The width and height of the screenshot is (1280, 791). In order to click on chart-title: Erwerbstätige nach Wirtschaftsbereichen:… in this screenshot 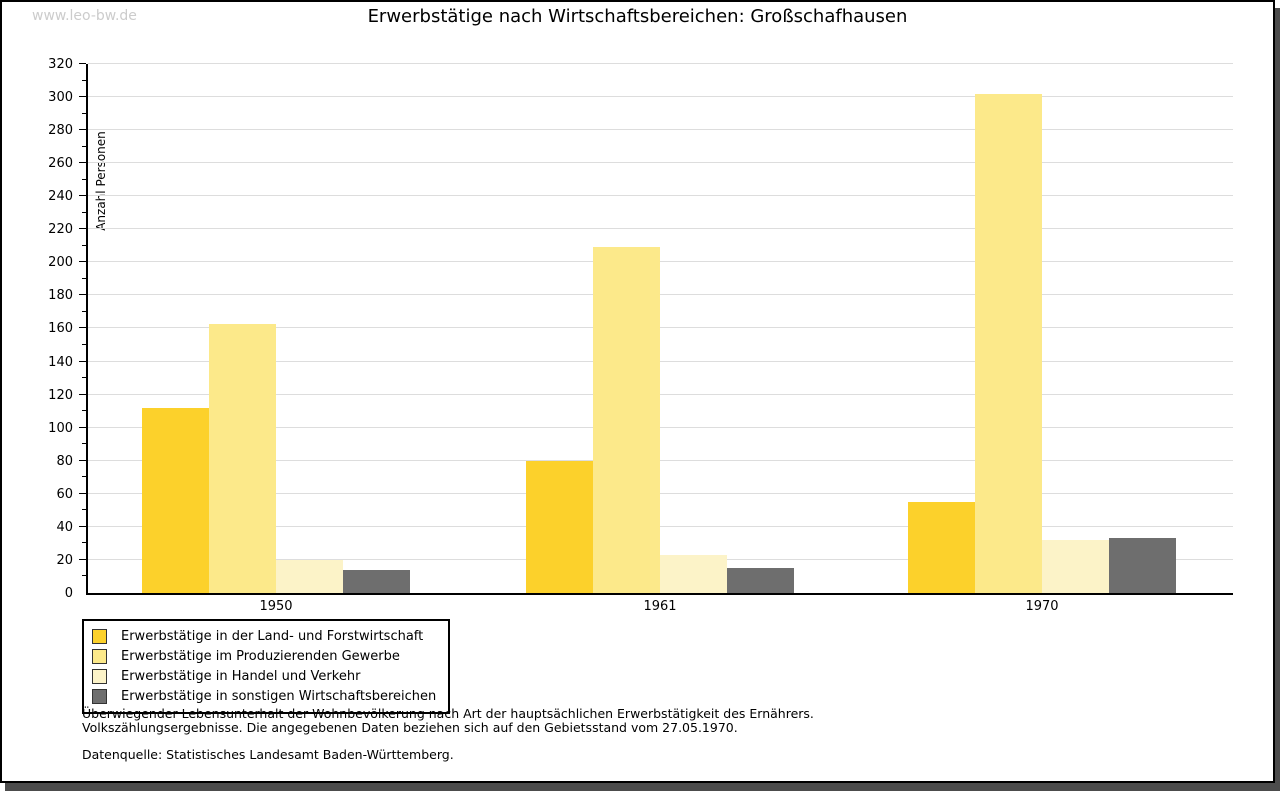, I will do `click(637, 16)`.